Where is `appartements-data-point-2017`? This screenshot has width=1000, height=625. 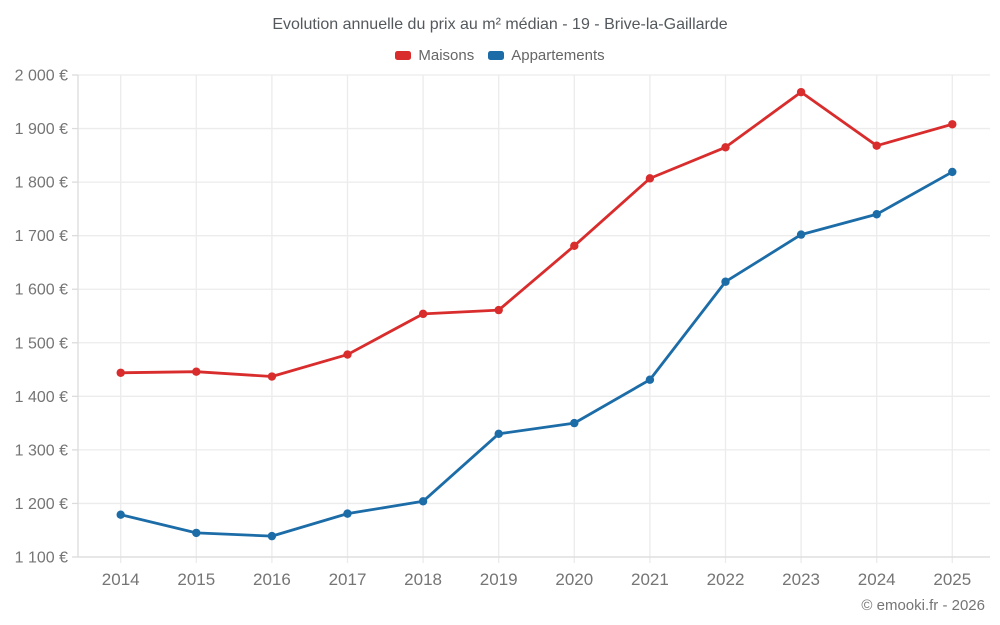
appartements-data-point-2017 is located at coordinates (347, 513).